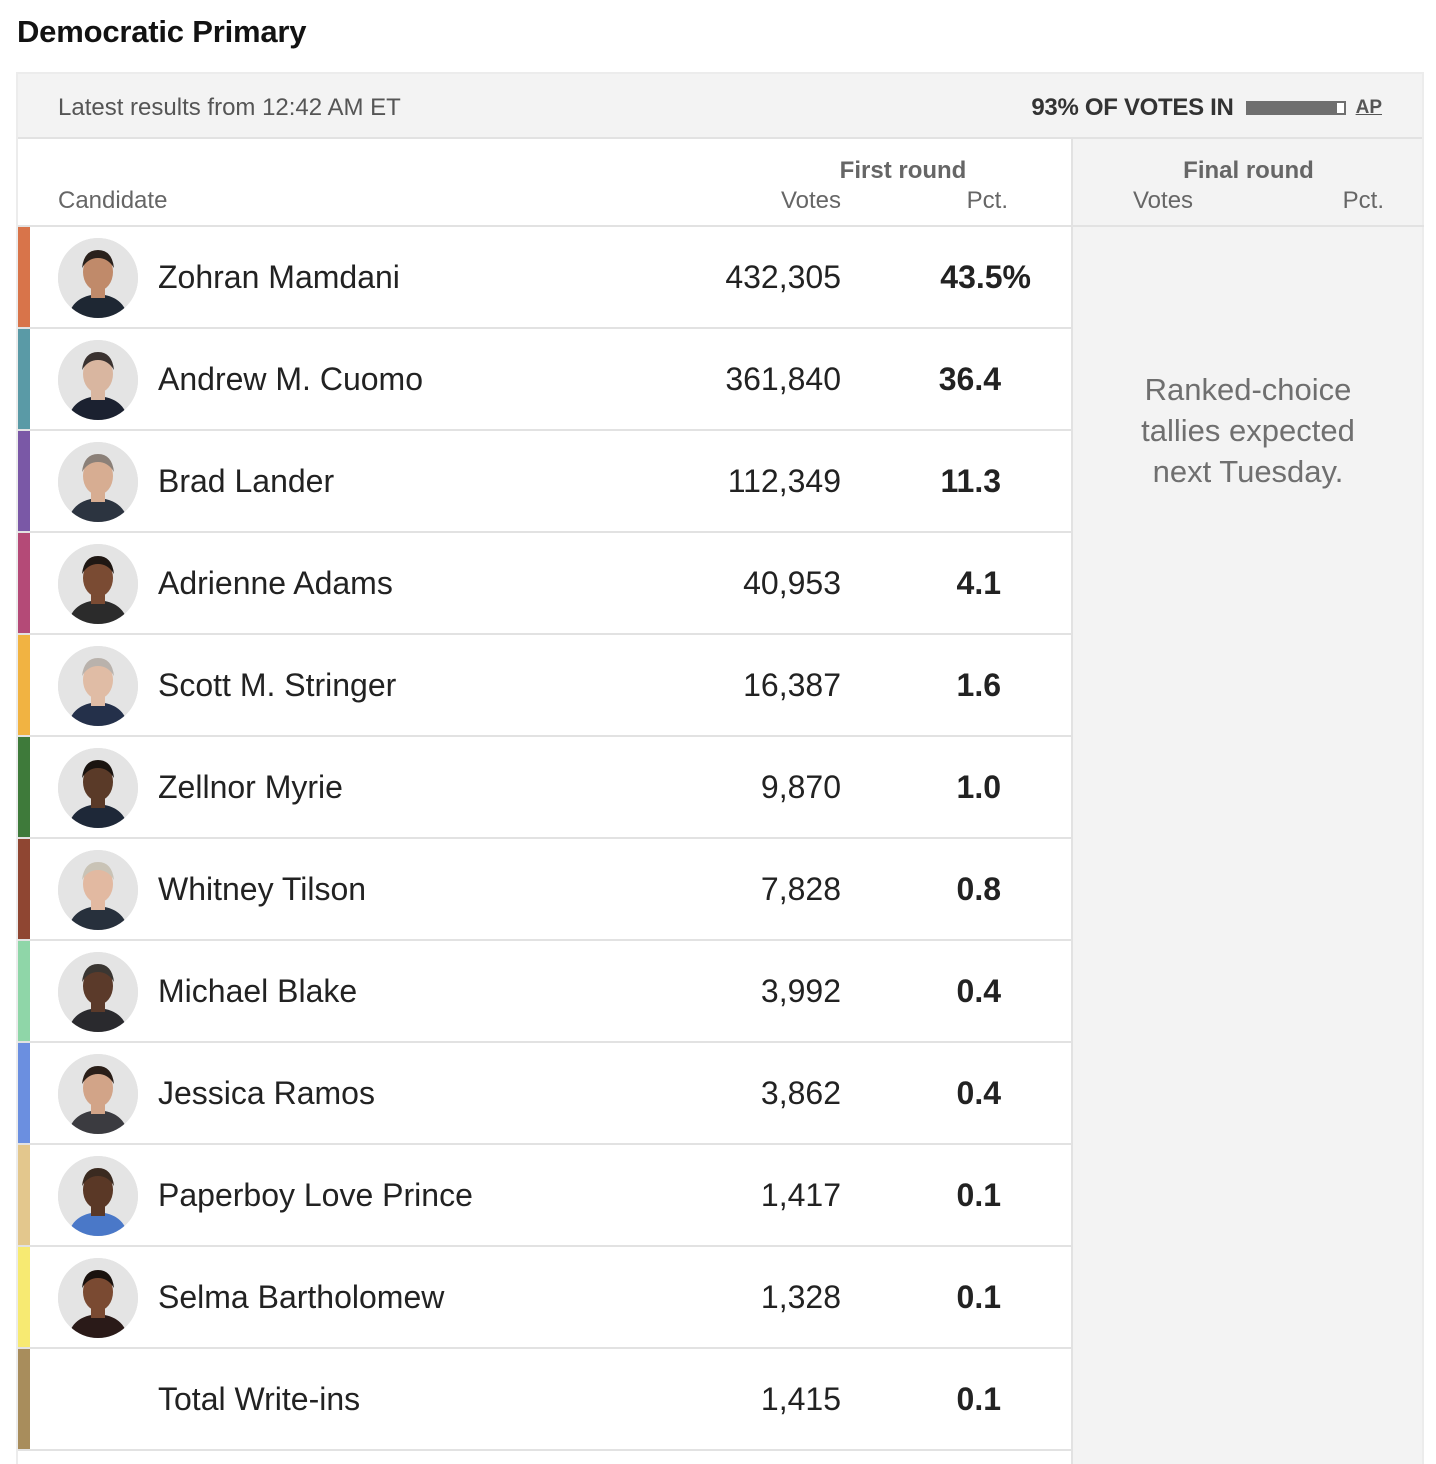 This screenshot has width=1436, height=1464. I want to click on table-row: Jessica Ramos 3,862 0.4, so click(544, 1094).